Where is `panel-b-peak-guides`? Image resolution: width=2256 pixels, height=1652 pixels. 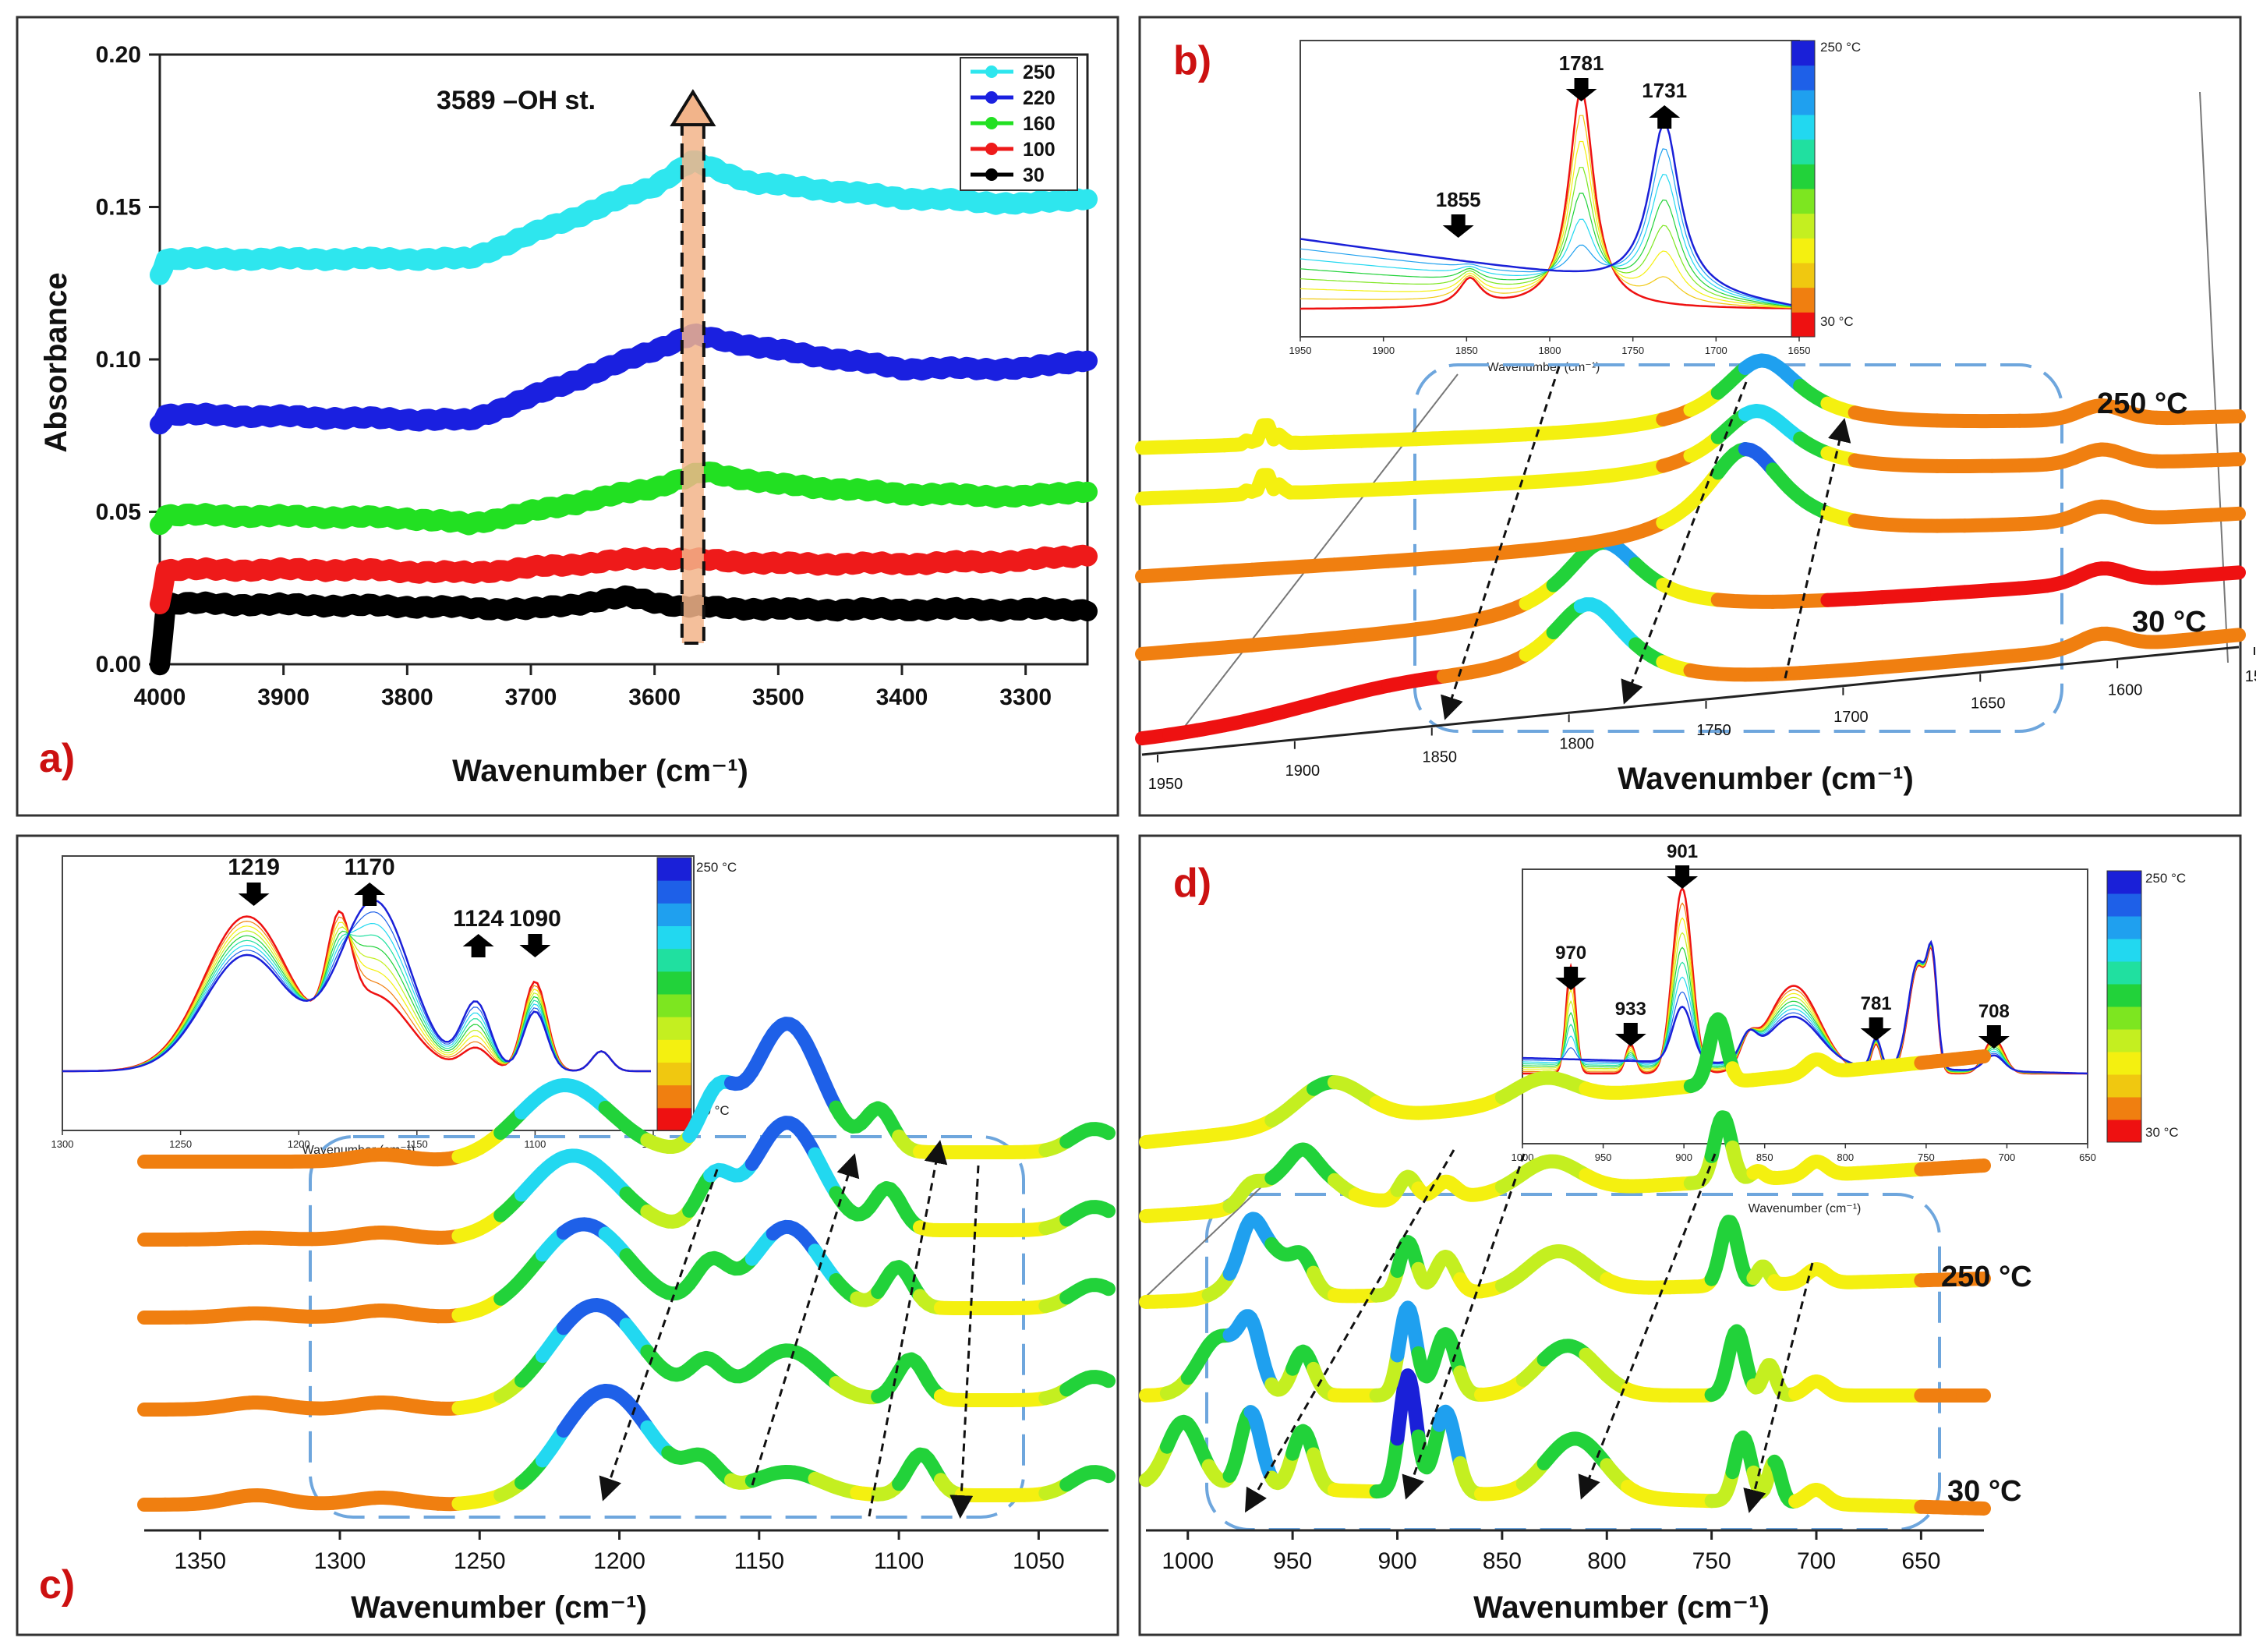
panel-b-peak-guides is located at coordinates (1646, 543).